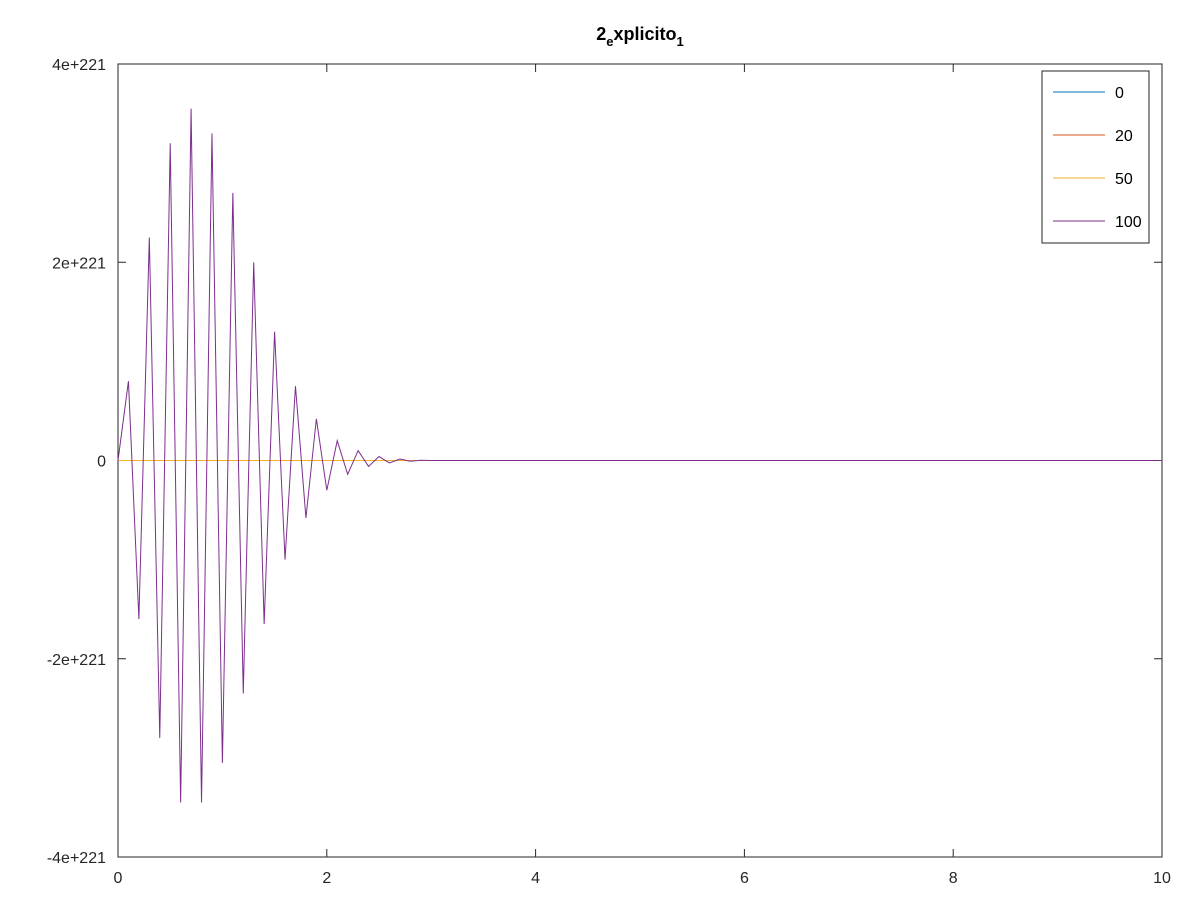 This screenshot has height=900, width=1200. I want to click on legend-label: 100, so click(1128, 222).